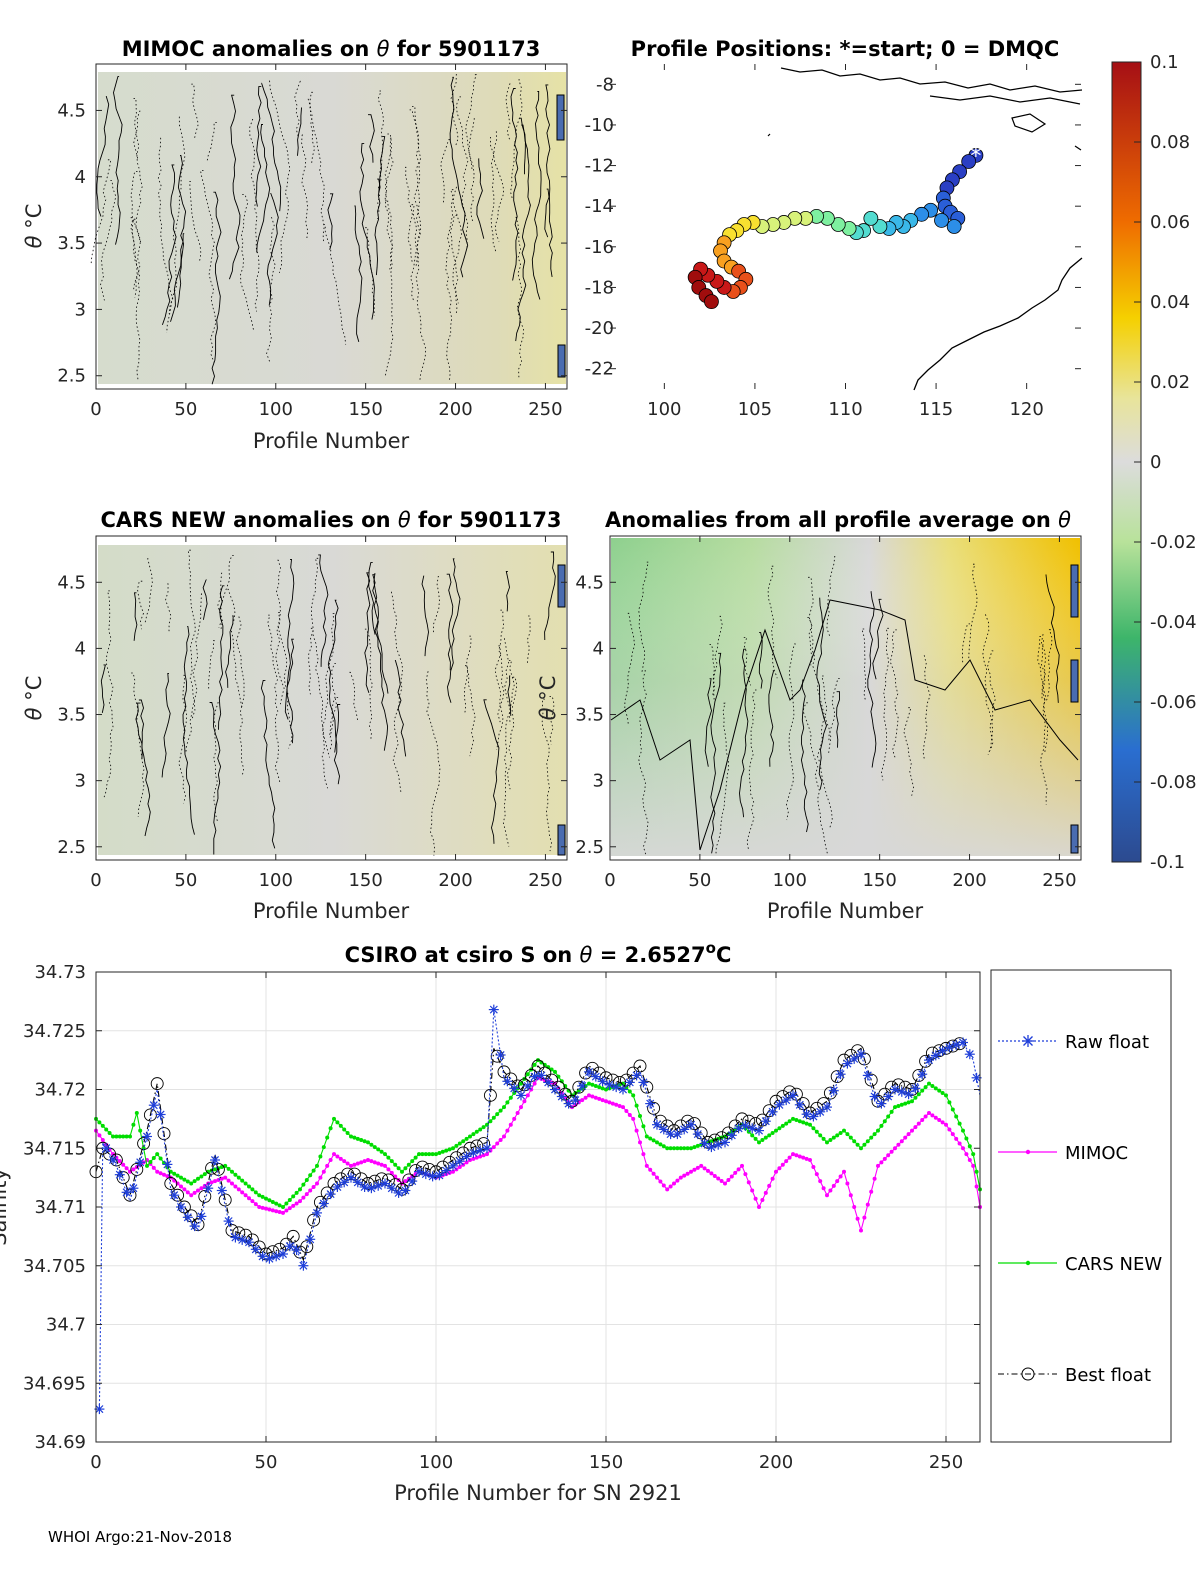  What do you see at coordinates (60, 1207) in the screenshot?
I see `y-tick-label: 34.71` at bounding box center [60, 1207].